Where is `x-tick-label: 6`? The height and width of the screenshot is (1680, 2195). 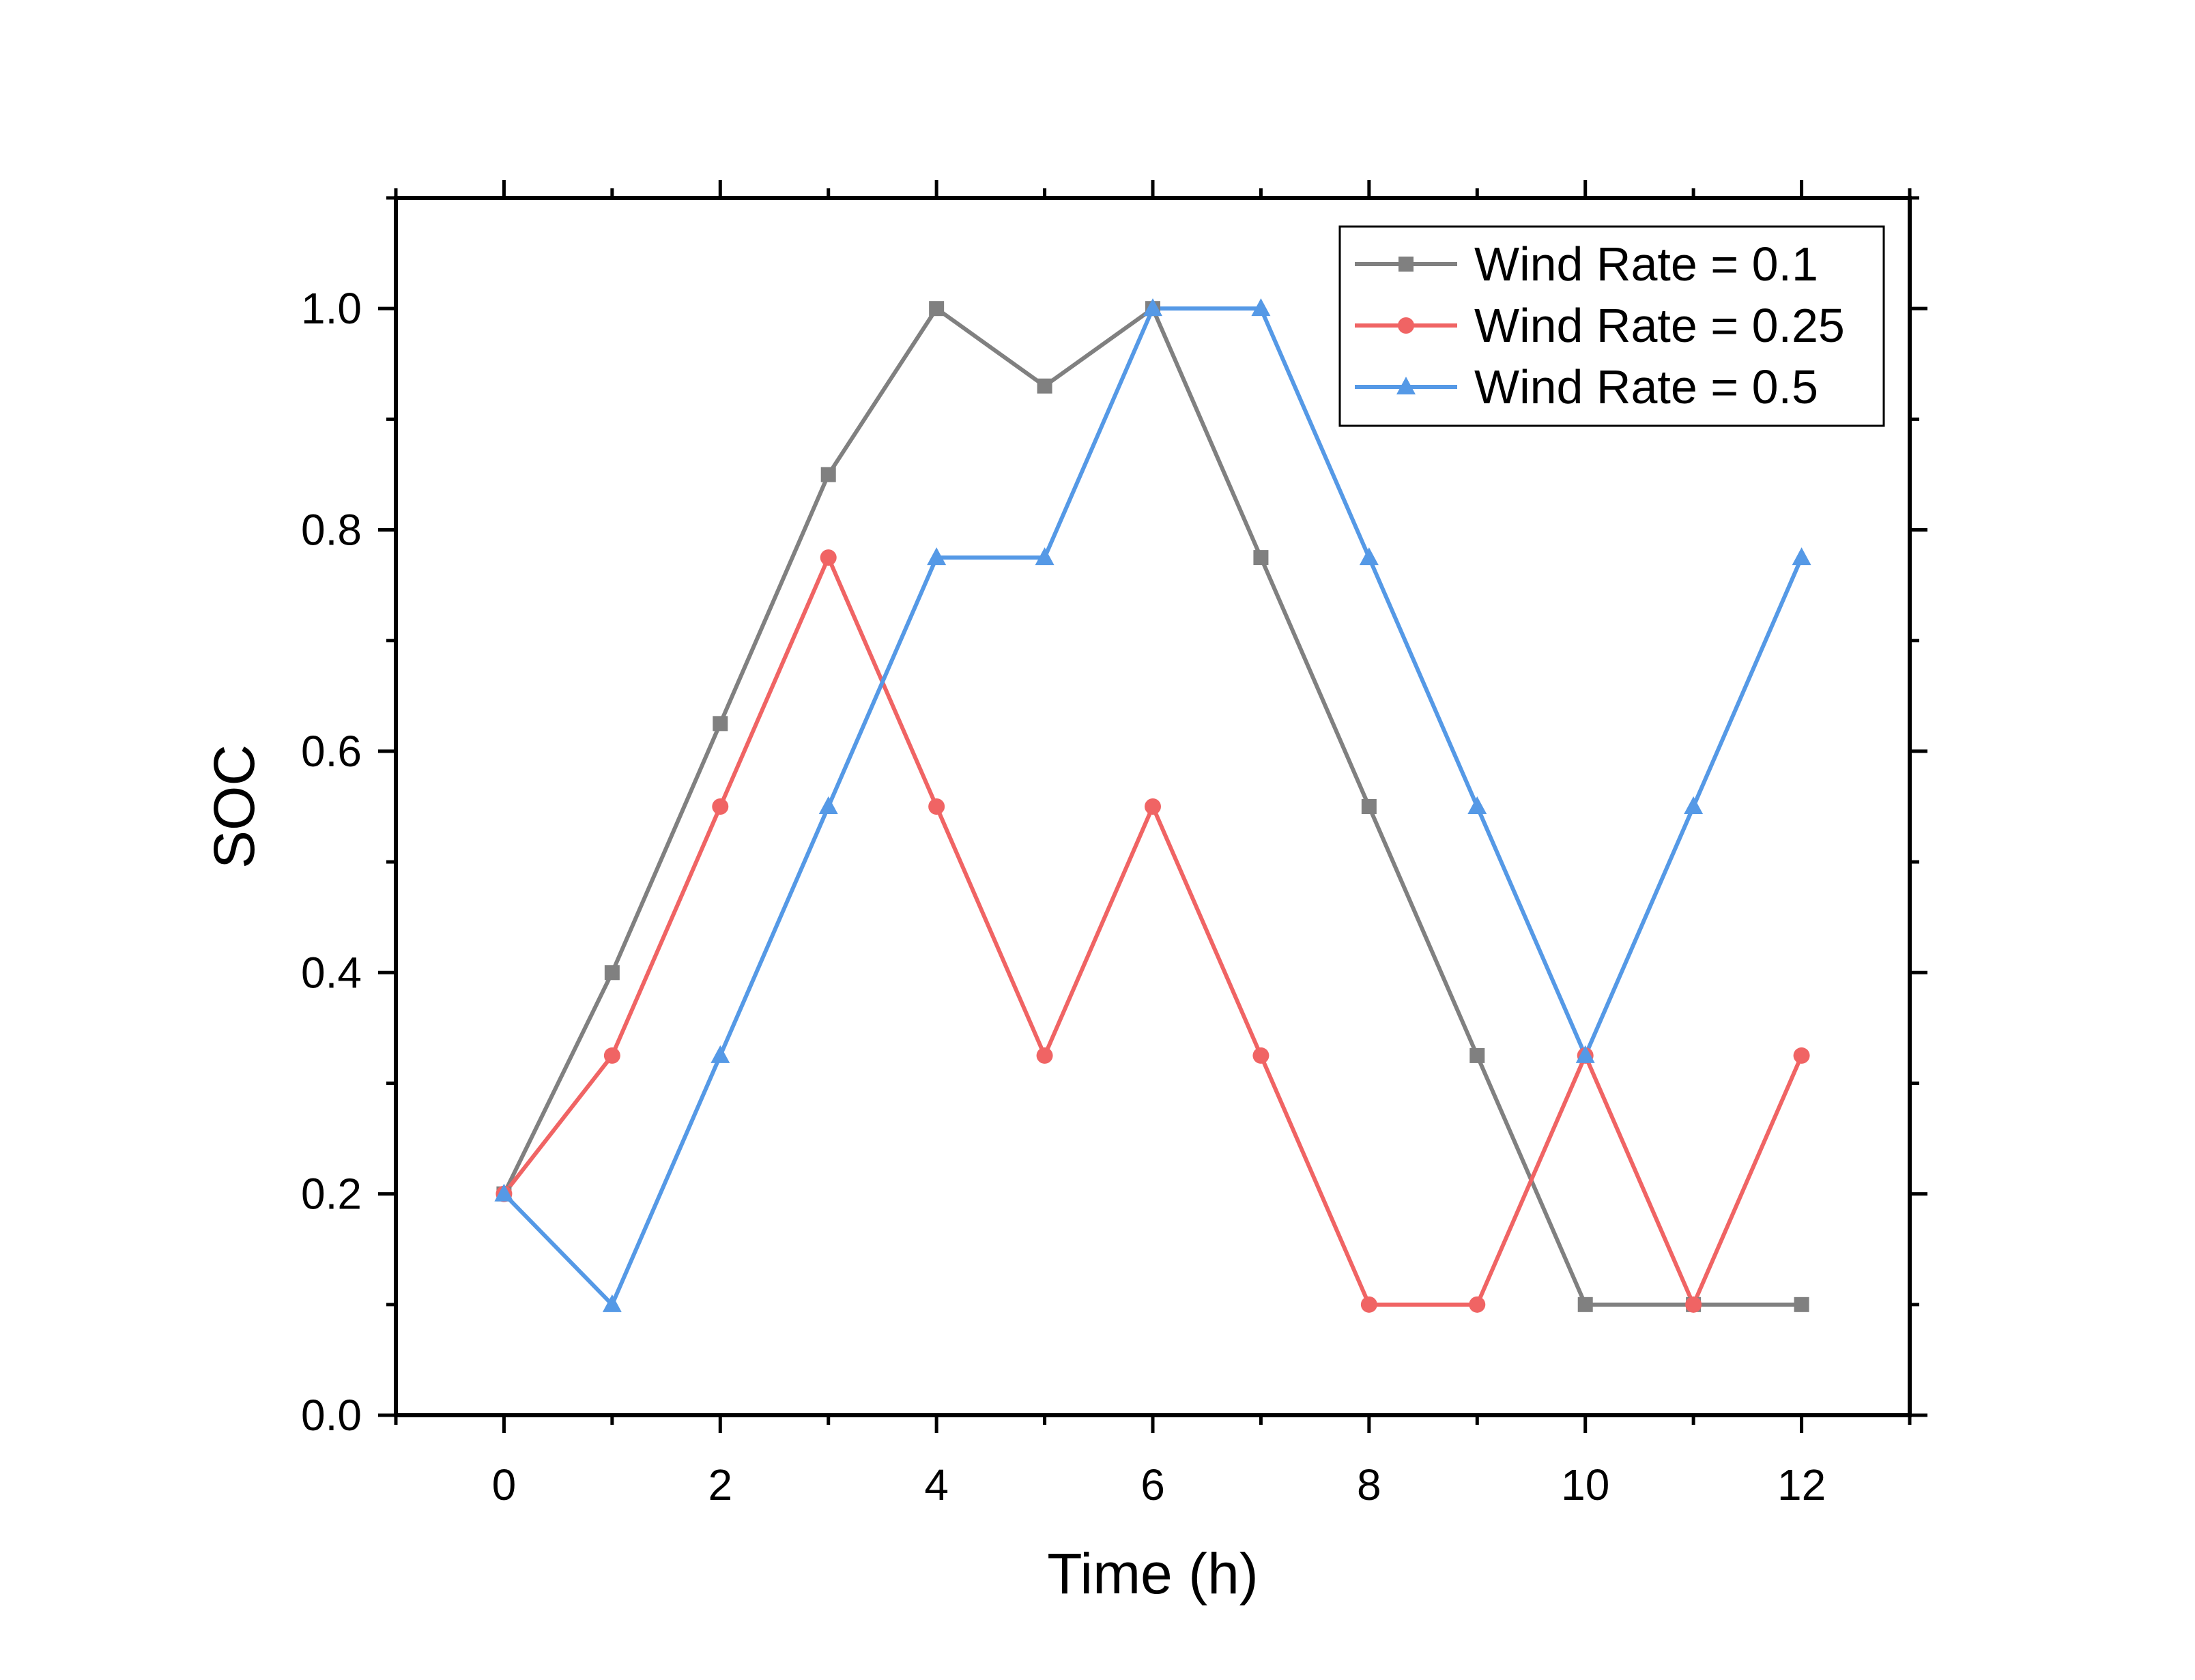
x-tick-label: 6 is located at coordinates (1152, 1484).